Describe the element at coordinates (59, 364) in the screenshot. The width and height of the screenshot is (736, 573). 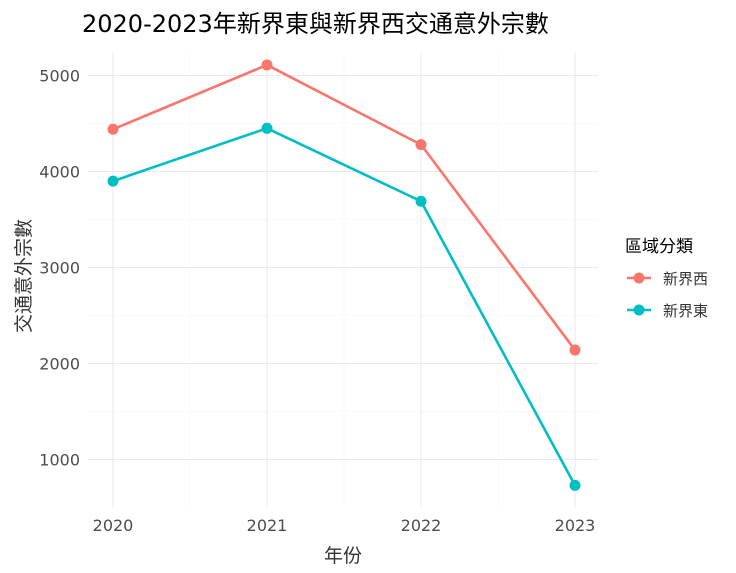
I see `y-tick-label: 2000` at that location.